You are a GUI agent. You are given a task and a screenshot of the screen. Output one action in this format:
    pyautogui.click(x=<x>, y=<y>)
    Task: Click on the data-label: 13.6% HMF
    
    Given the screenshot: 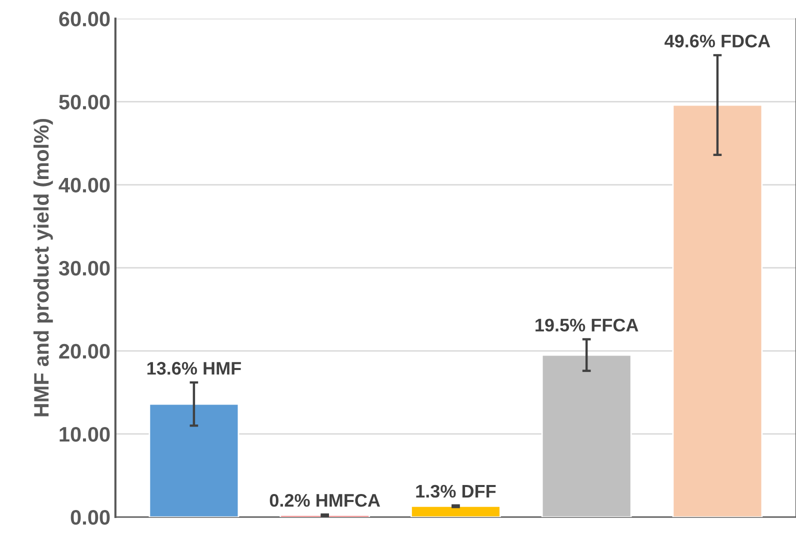 What is the action you would take?
    pyautogui.click(x=194, y=368)
    